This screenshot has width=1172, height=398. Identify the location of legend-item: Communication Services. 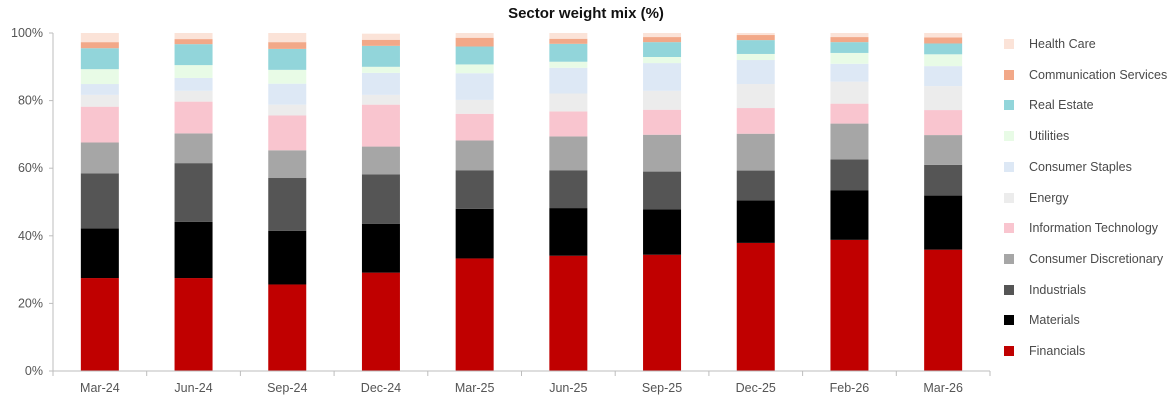
(1085, 75).